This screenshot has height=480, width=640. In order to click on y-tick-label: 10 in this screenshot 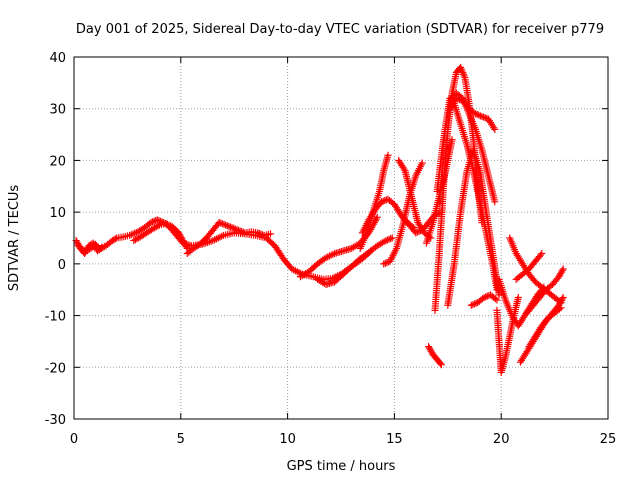, I will do `click(57, 213)`.